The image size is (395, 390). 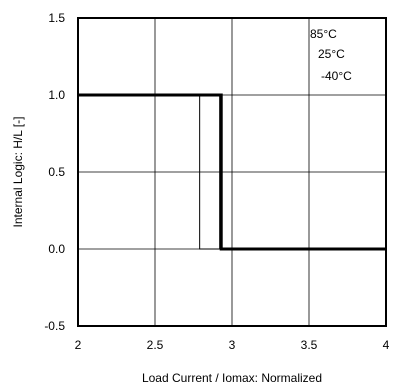 What do you see at coordinates (386, 345) in the screenshot?
I see `x-tick-label: 4` at bounding box center [386, 345].